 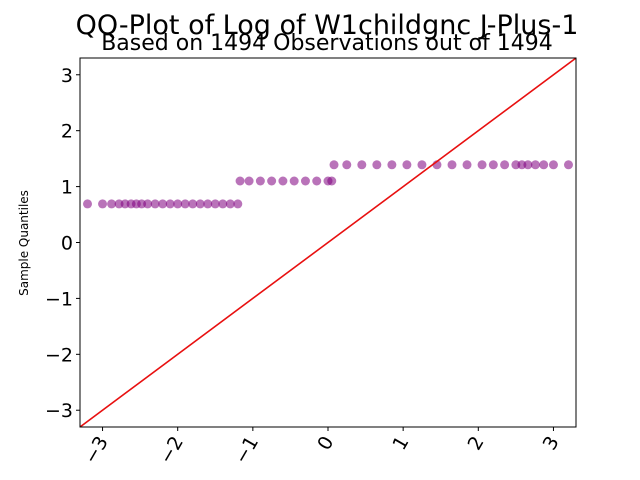 What do you see at coordinates (67, 76) in the screenshot?
I see `y-tick-label: 3` at bounding box center [67, 76].